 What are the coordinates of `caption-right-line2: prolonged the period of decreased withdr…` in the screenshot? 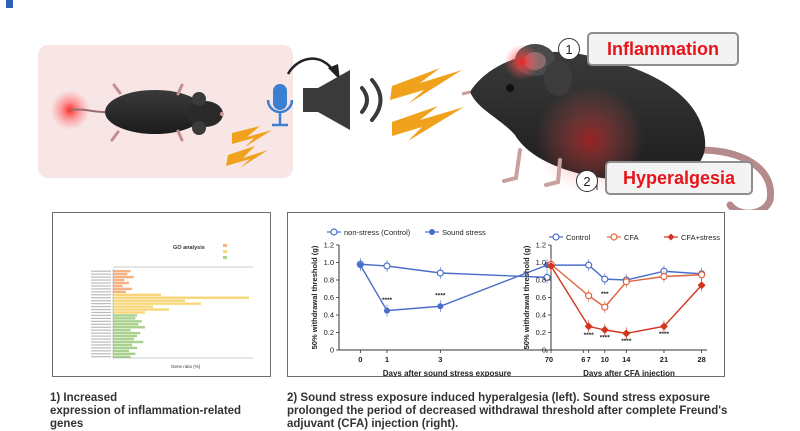 It's located at (507, 411).